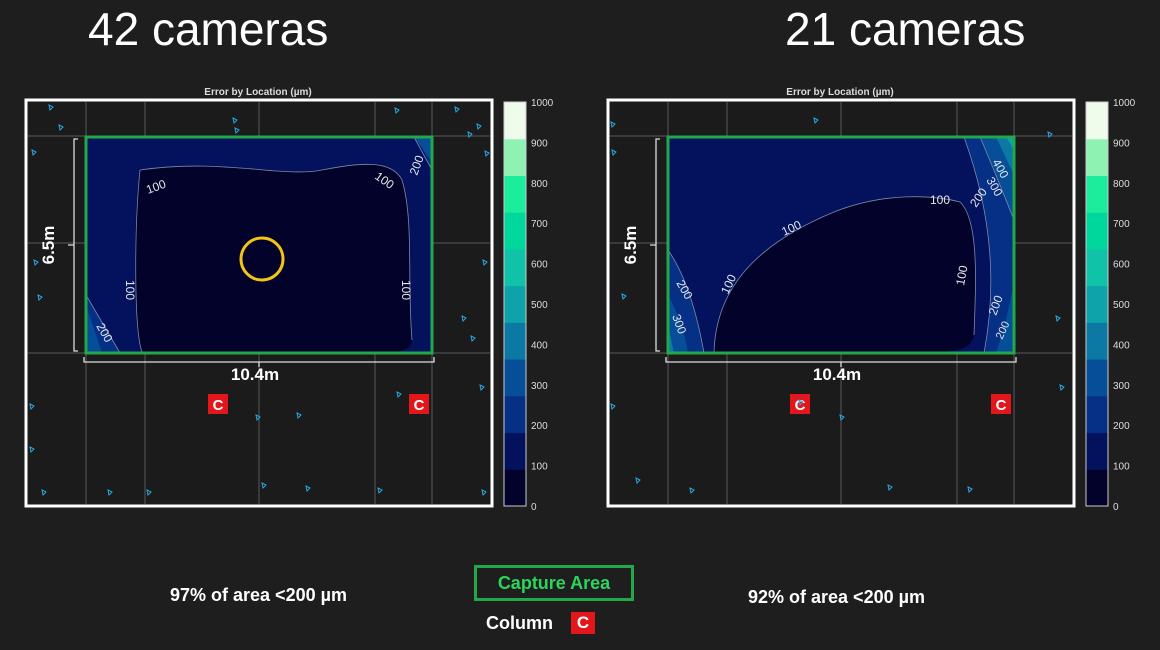 The height and width of the screenshot is (650, 1160). What do you see at coordinates (262, 259) in the screenshot?
I see `highlight-circle` at bounding box center [262, 259].